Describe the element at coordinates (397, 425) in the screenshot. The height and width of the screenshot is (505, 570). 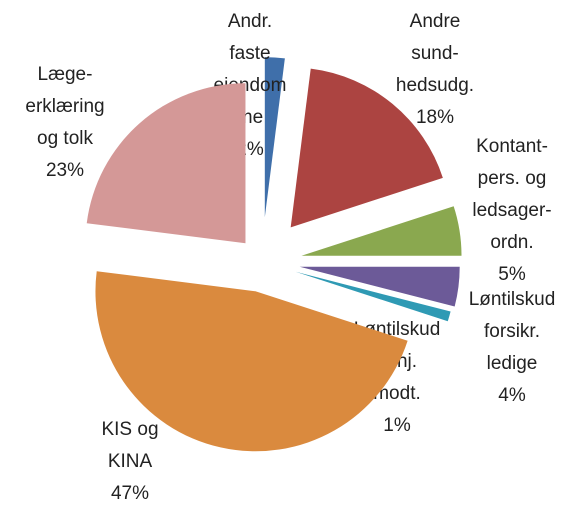
I see `value-label: 1%` at that location.